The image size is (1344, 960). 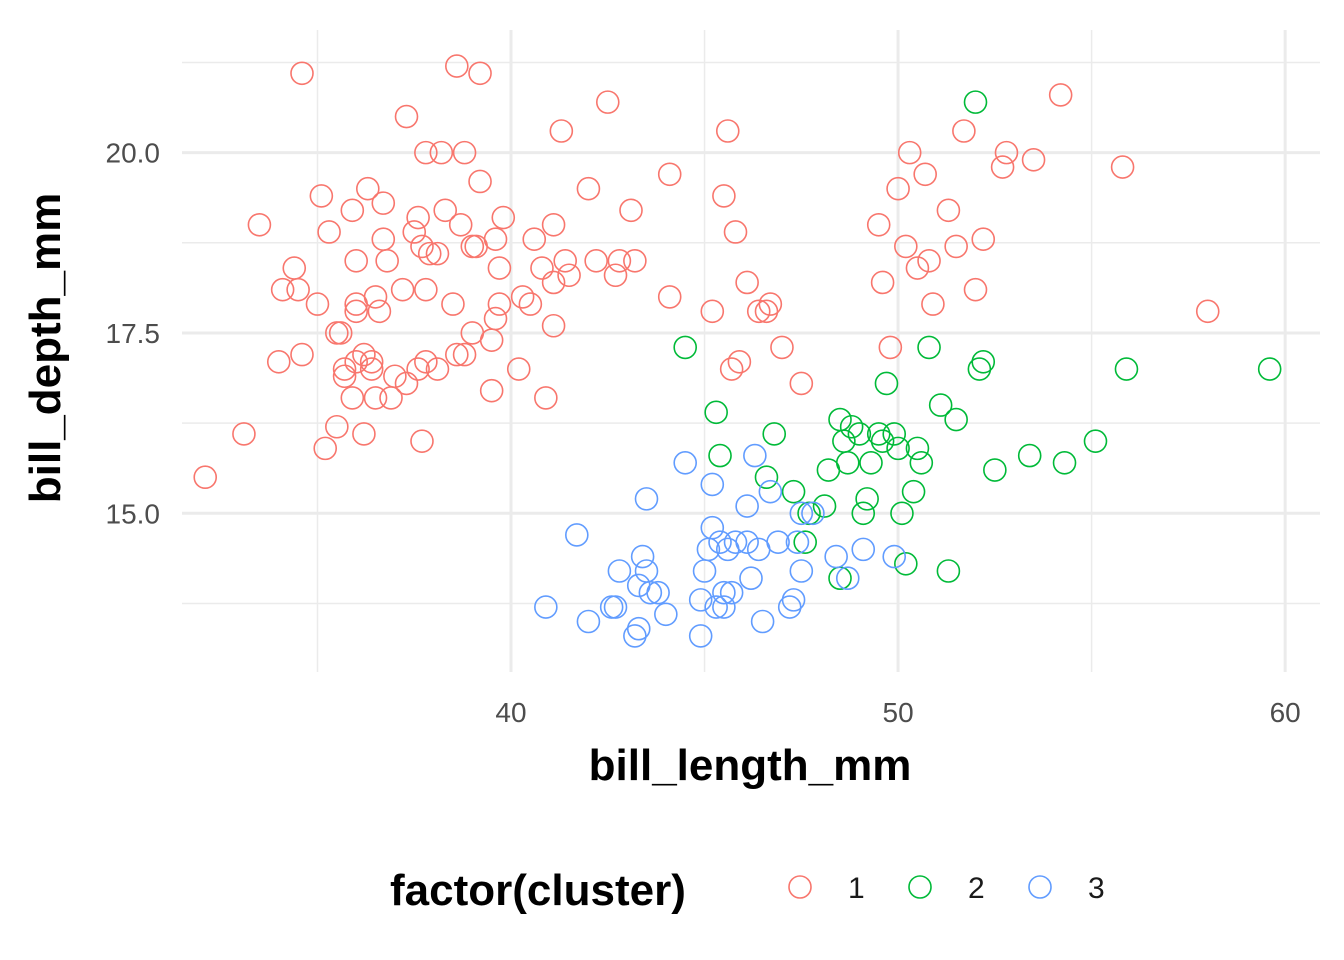 I want to click on legend-label-3: 3, so click(x=1096, y=888).